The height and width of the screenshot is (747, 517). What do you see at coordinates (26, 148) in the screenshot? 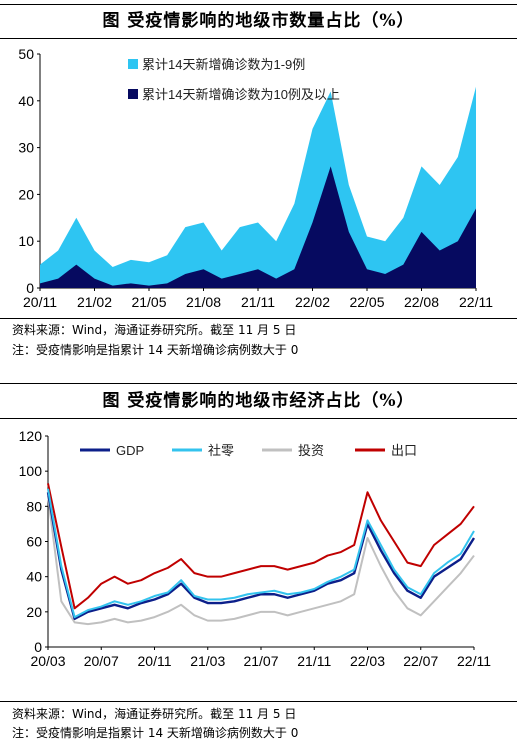
I see `chart1-y-tick-label: 30` at bounding box center [26, 148].